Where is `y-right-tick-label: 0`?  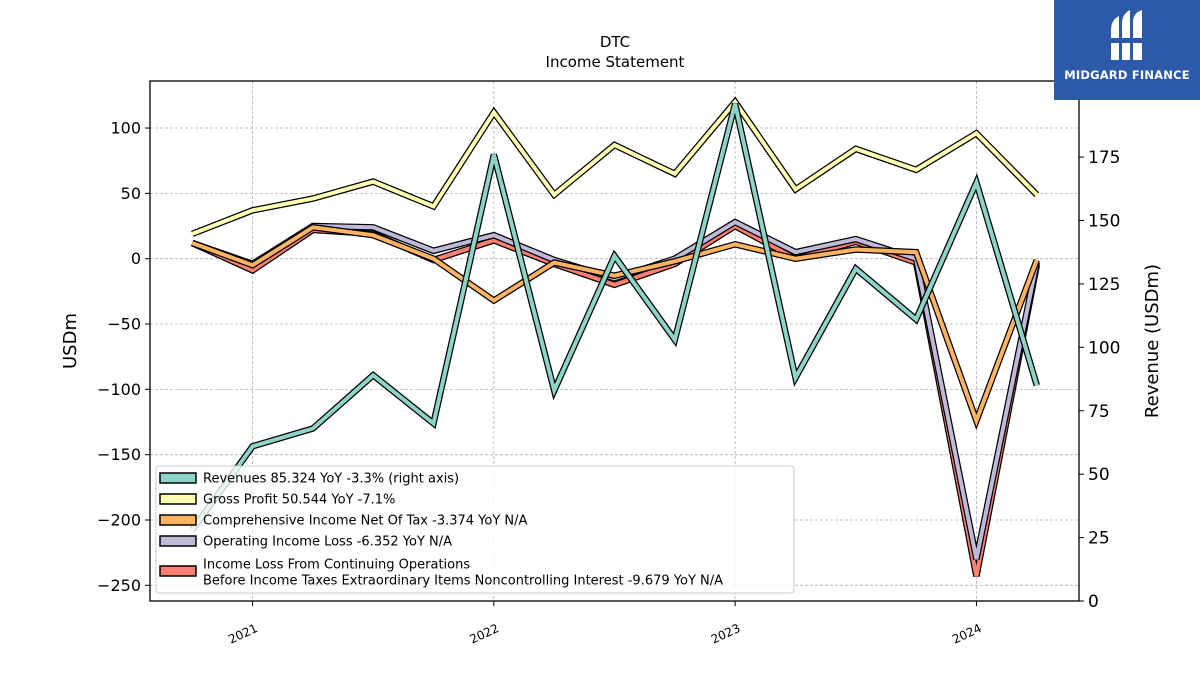
y-right-tick-label: 0 is located at coordinates (1093, 602).